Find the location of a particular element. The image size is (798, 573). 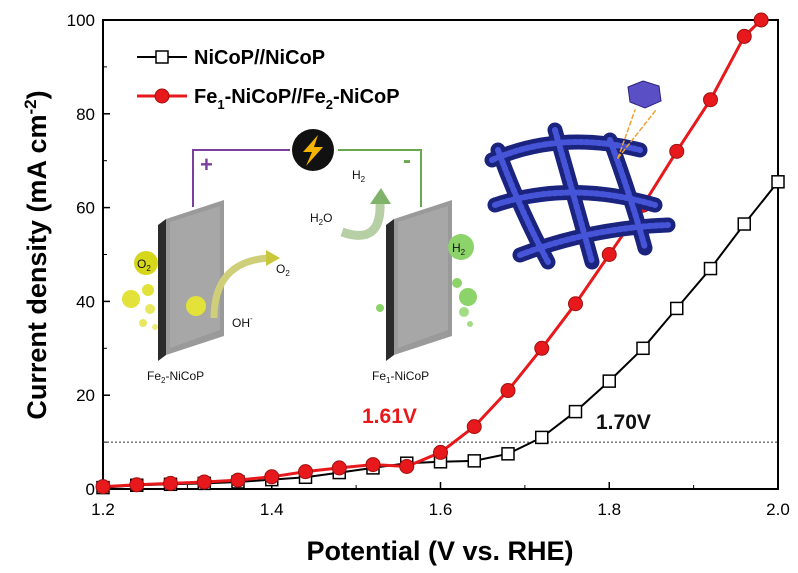

annotation-1-70v: 1.70V is located at coordinates (623, 422).